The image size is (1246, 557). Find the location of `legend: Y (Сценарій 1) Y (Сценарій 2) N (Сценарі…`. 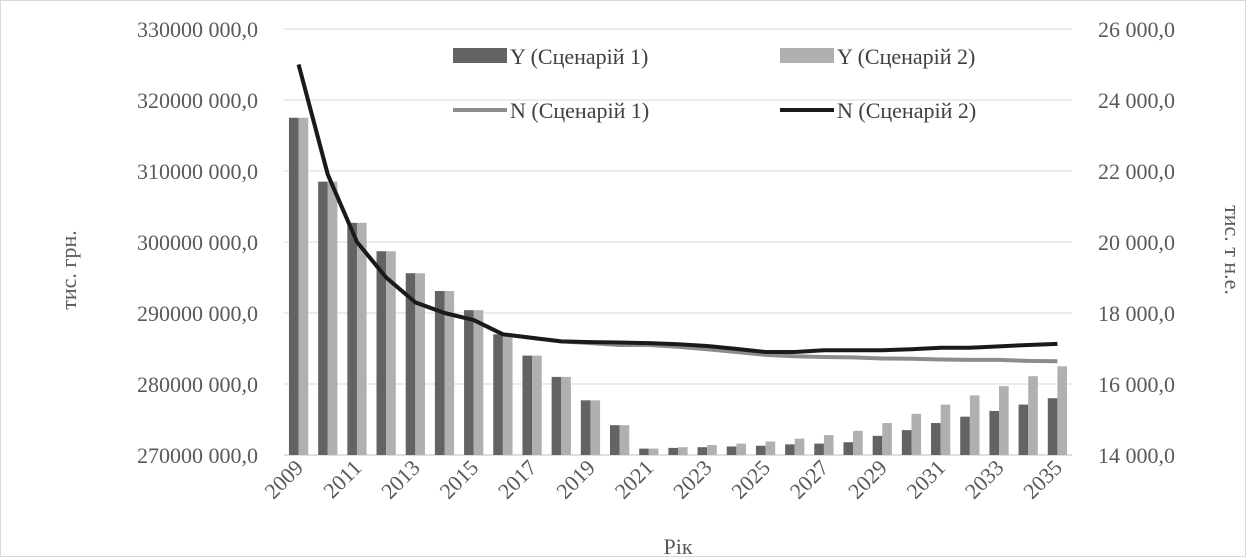

legend: Y (Сценарій 1) Y (Сценарій 2) N (Сценарі… is located at coordinates (714, 83).